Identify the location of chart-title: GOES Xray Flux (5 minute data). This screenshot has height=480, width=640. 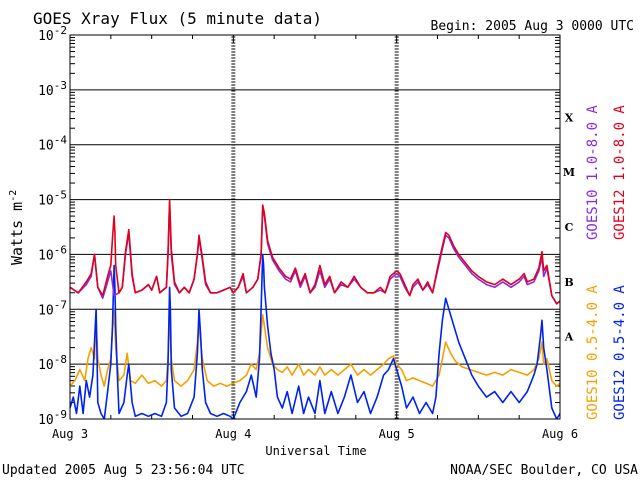
(177, 18).